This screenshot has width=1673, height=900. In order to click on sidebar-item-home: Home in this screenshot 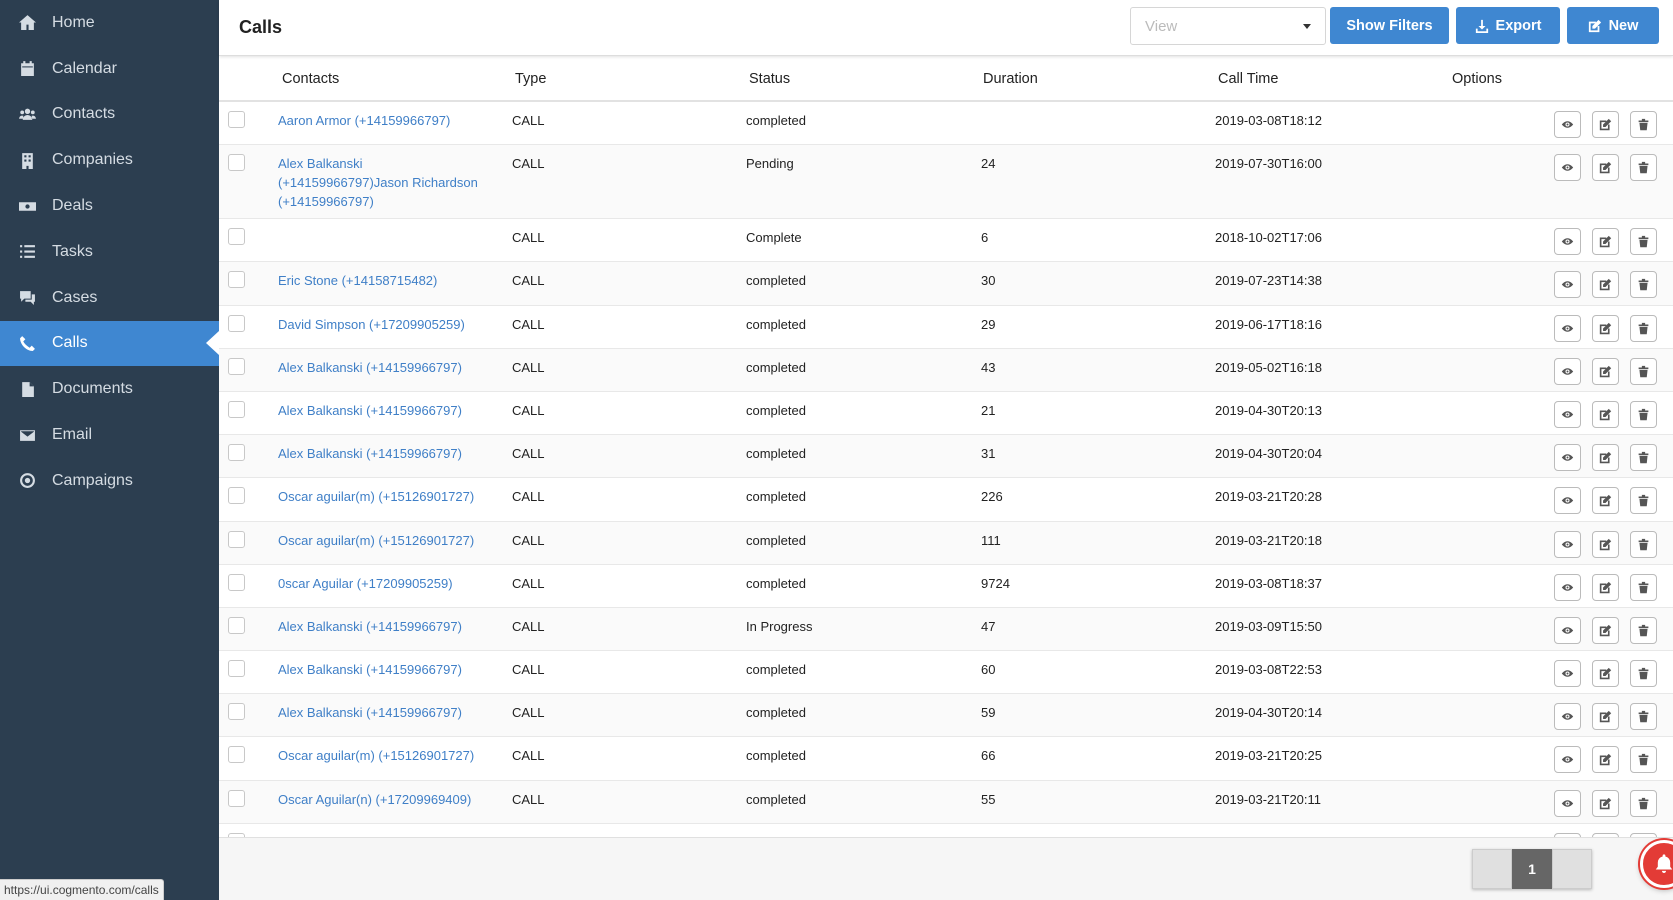, I will do `click(109, 23)`.